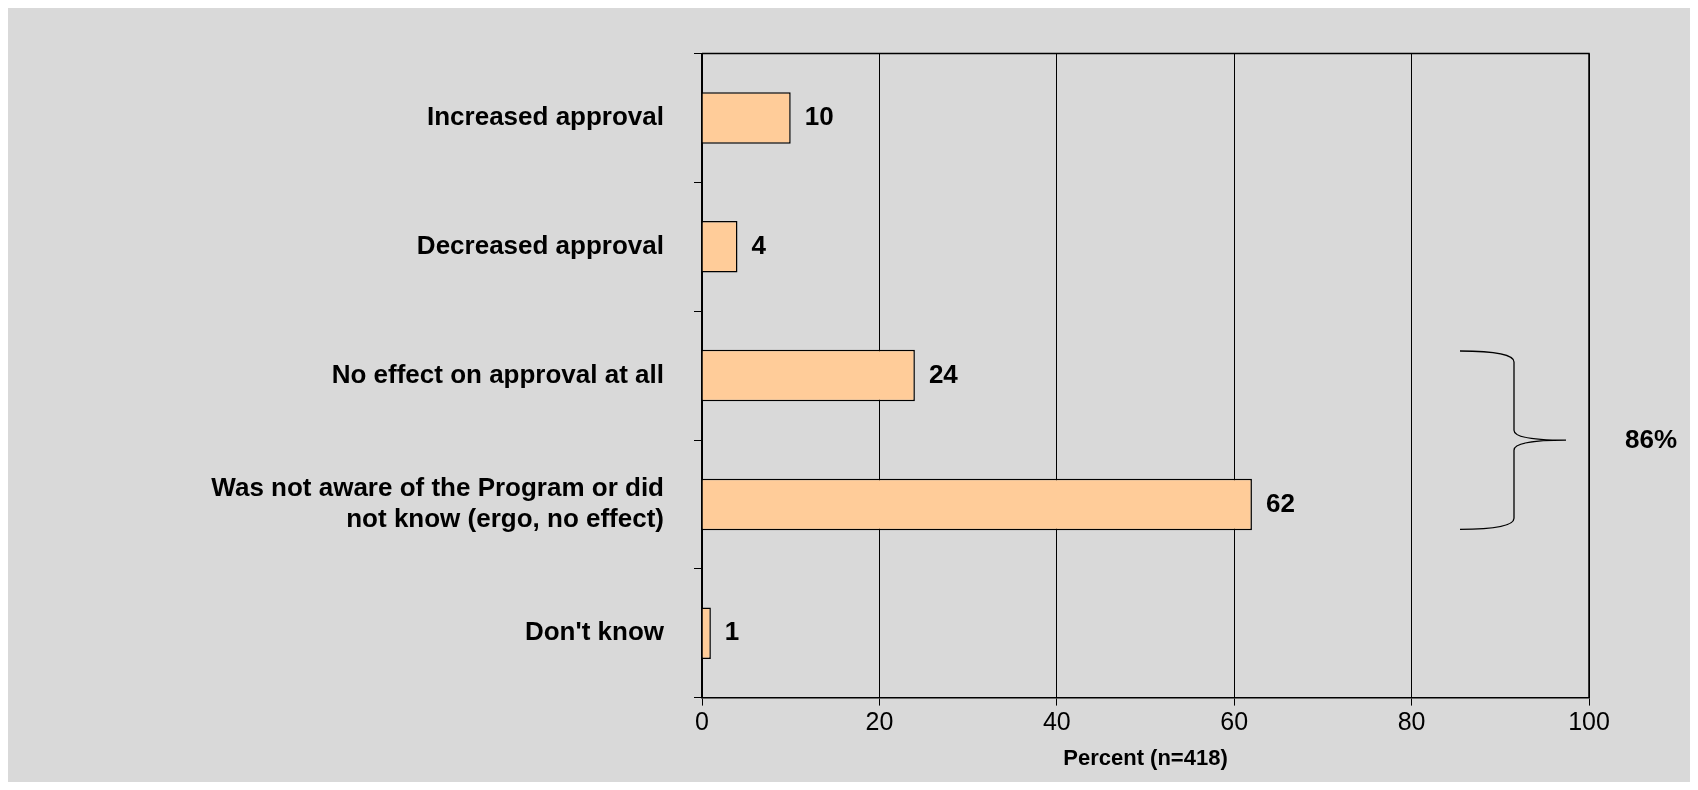 The height and width of the screenshot is (790, 1698). What do you see at coordinates (943, 373) in the screenshot?
I see `data-label: 24` at bounding box center [943, 373].